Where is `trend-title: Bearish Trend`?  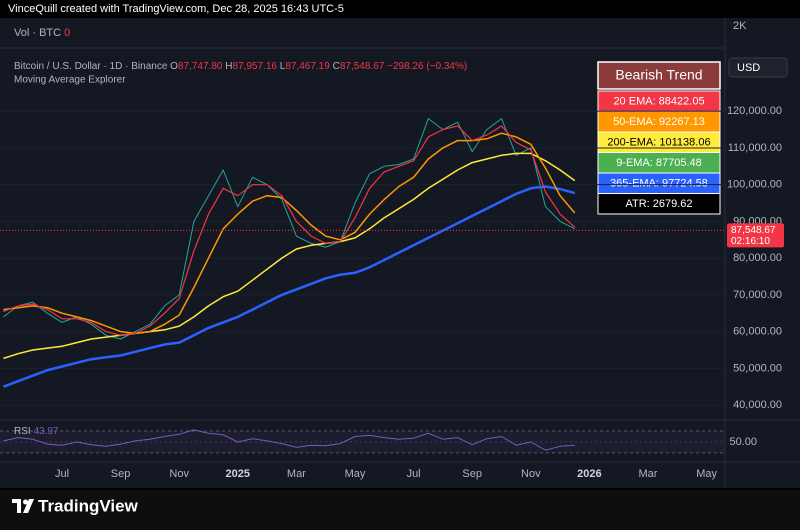
trend-title: Bearish Trend is located at coordinates (658, 75).